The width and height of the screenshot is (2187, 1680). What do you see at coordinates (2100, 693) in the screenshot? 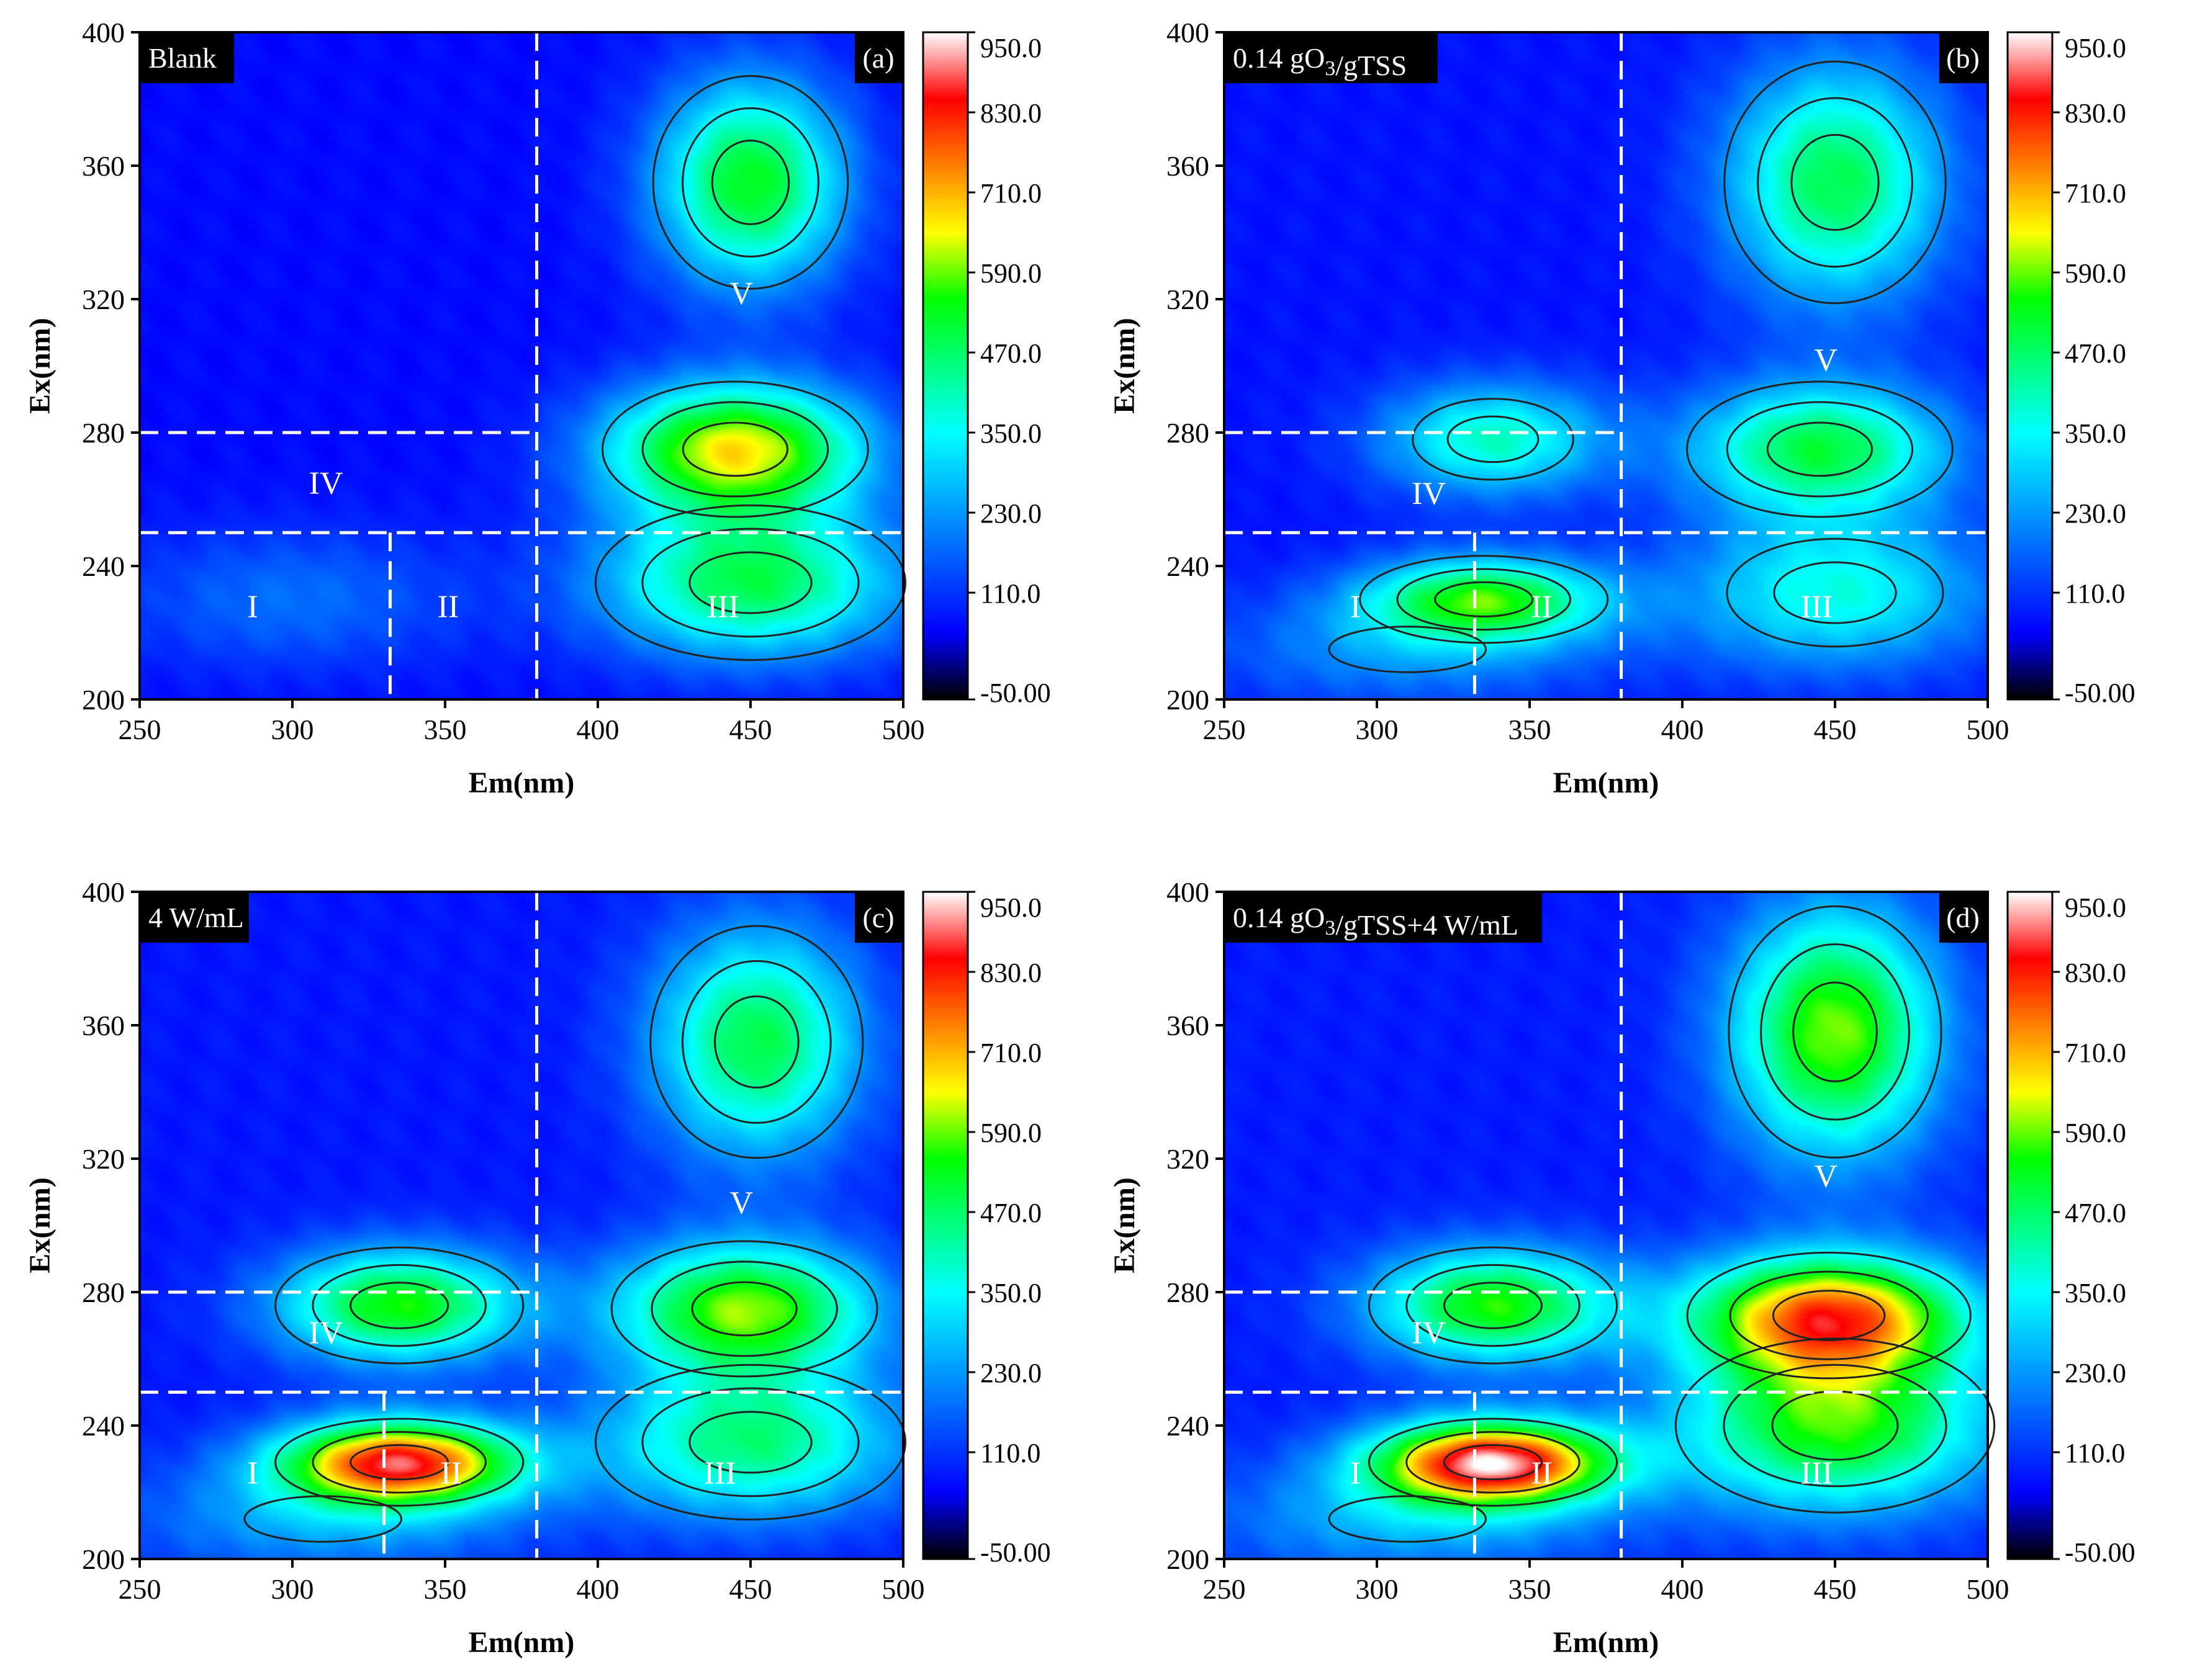
I see `colorbar-tick-label: -50.00` at bounding box center [2100, 693].